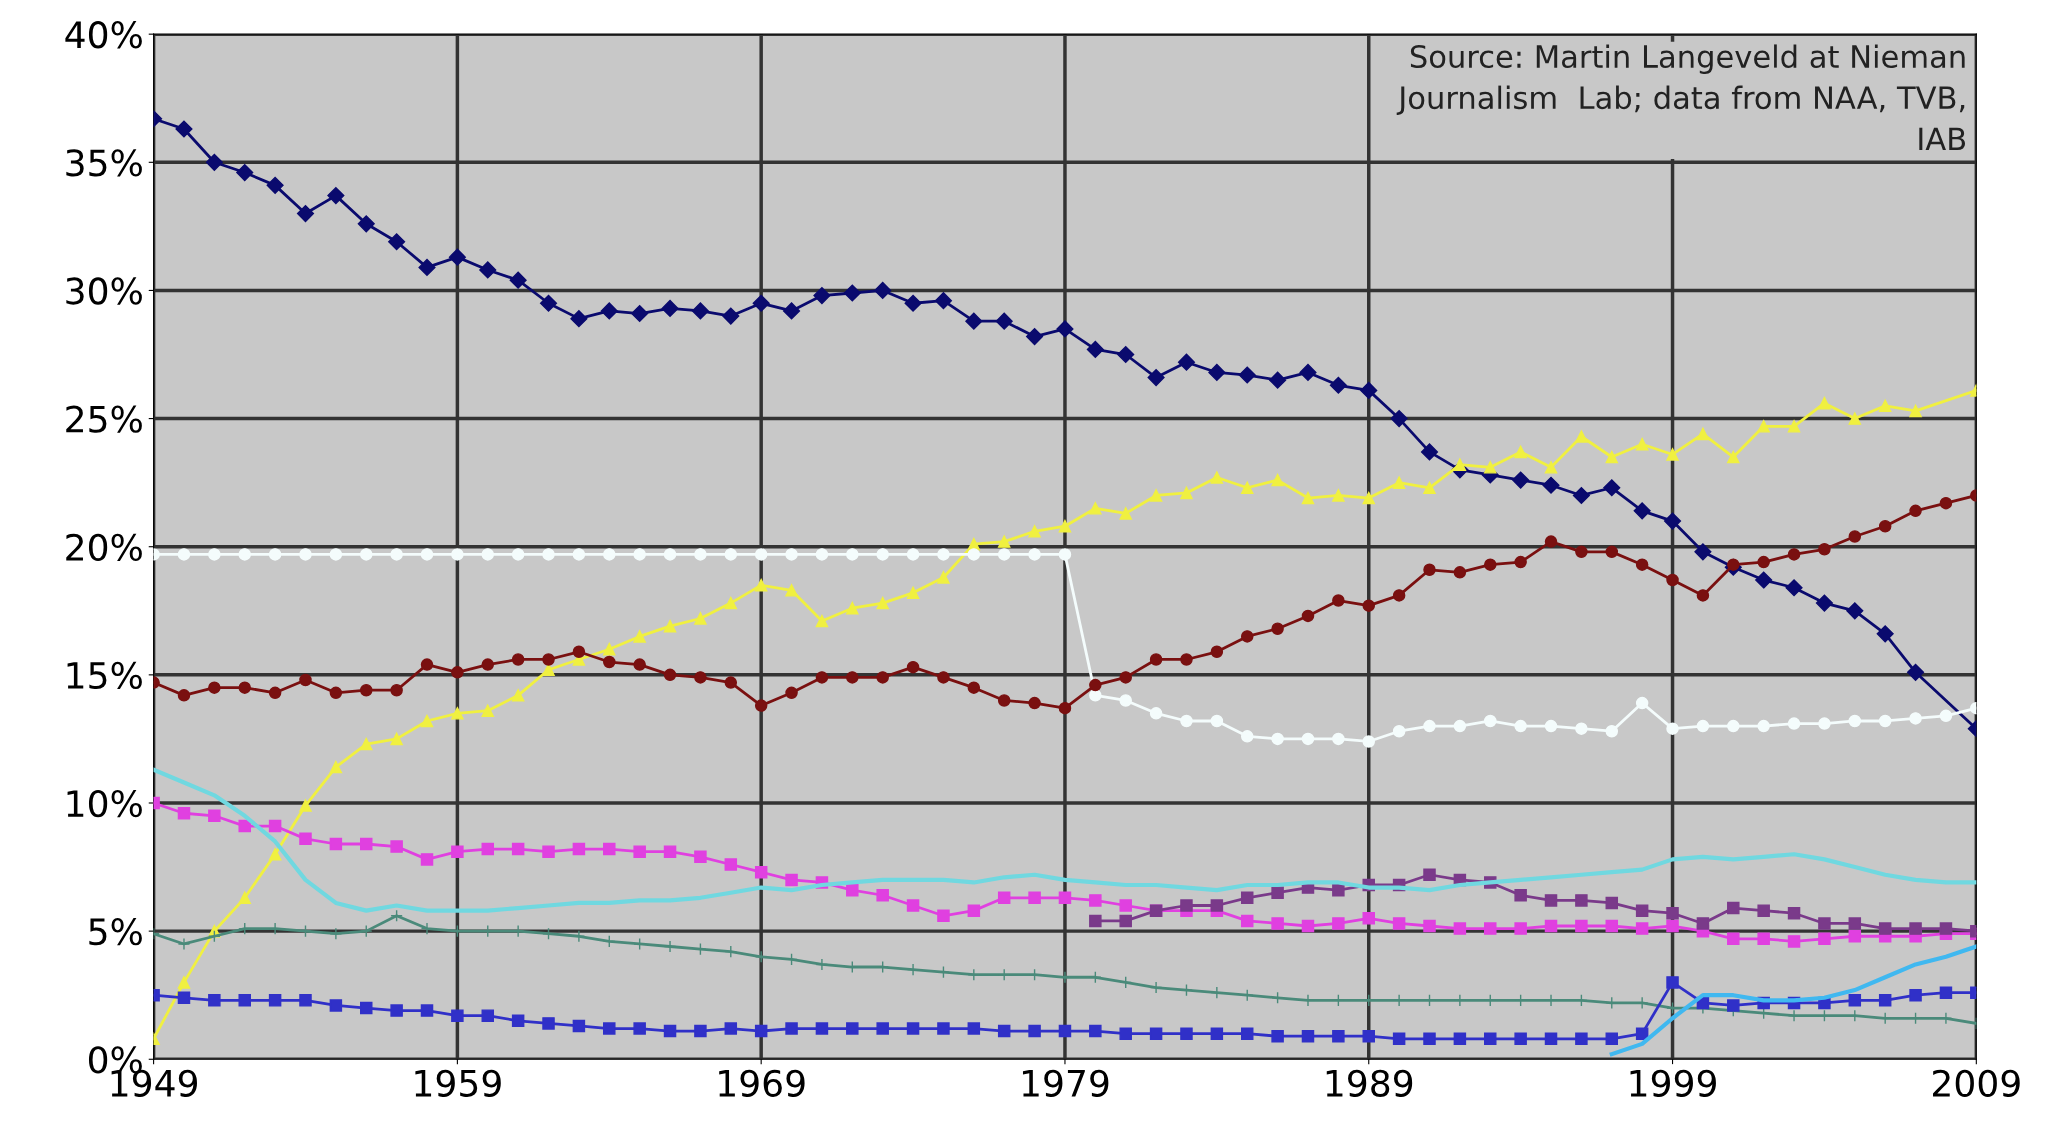 Image resolution: width=2048 pixels, height=1139 pixels. I want to click on line-series, so click(1793, 1000).